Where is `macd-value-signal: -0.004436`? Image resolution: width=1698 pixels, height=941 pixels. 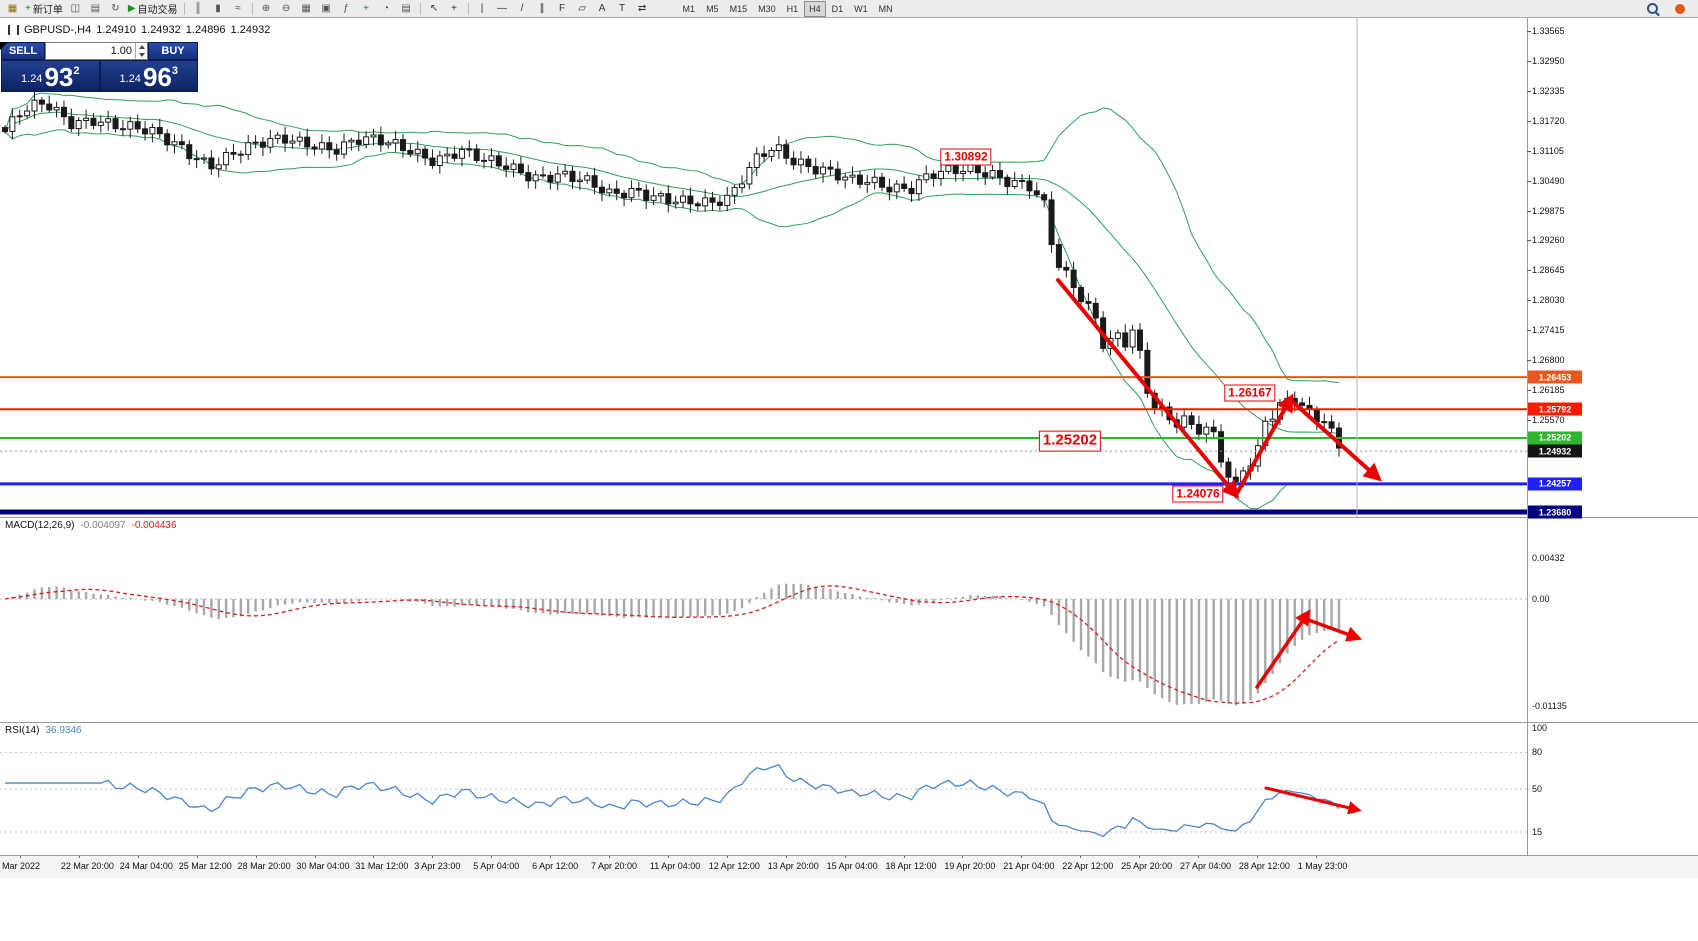
macd-value-signal: -0.004436 is located at coordinates (154, 525).